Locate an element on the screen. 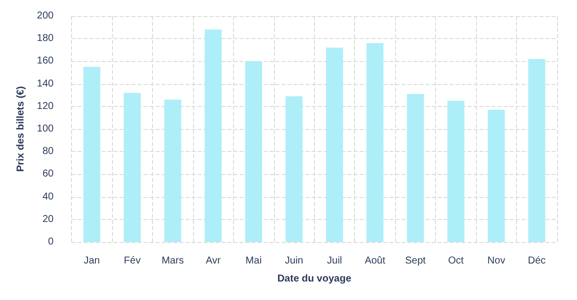 Image resolution: width=577 pixels, height=300 pixels. x-tick-label: Nov is located at coordinates (496, 261).